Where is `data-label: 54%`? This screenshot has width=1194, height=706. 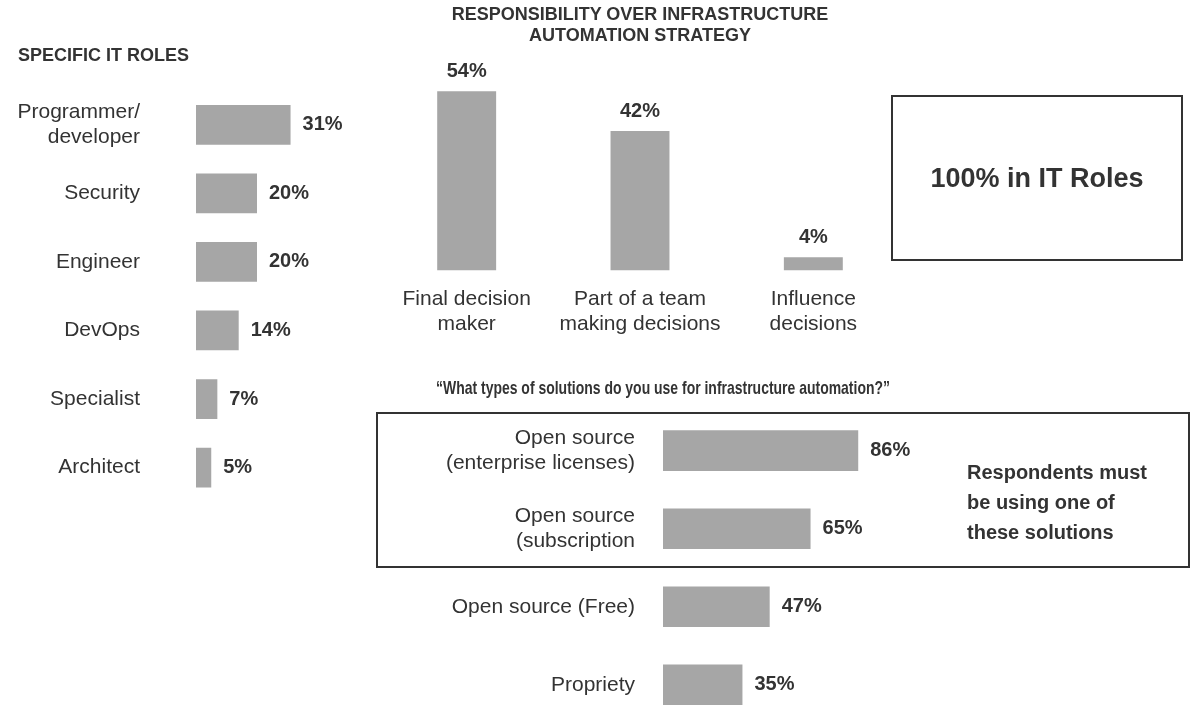 data-label: 54% is located at coordinates (466, 69).